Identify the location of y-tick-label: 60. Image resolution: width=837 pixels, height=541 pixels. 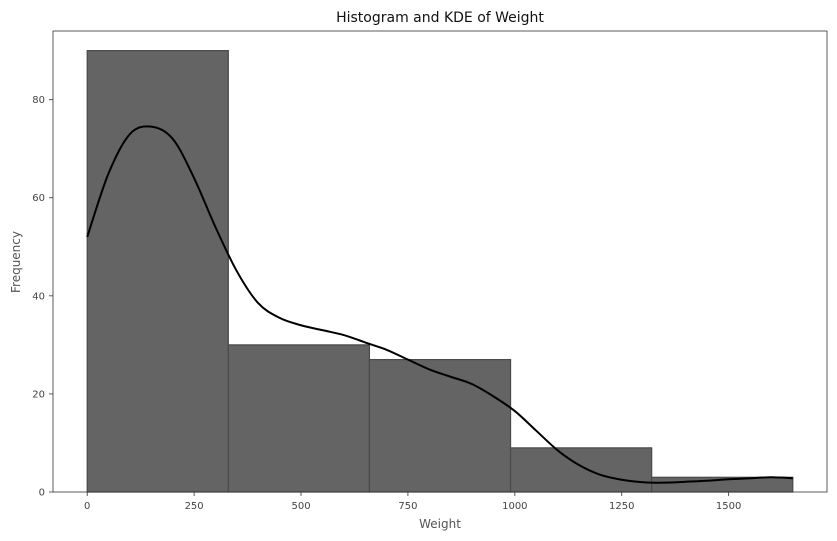
(38, 198).